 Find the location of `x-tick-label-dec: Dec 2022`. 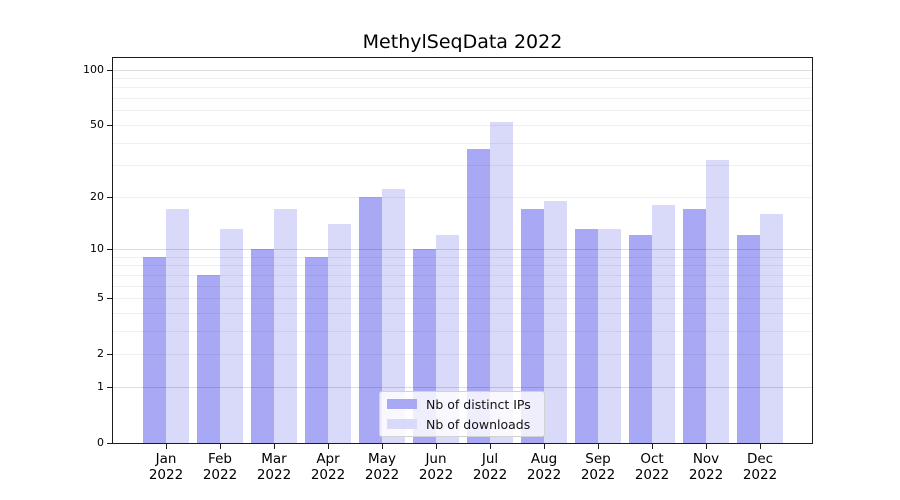

x-tick-label-dec: Dec 2022 is located at coordinates (760, 467).